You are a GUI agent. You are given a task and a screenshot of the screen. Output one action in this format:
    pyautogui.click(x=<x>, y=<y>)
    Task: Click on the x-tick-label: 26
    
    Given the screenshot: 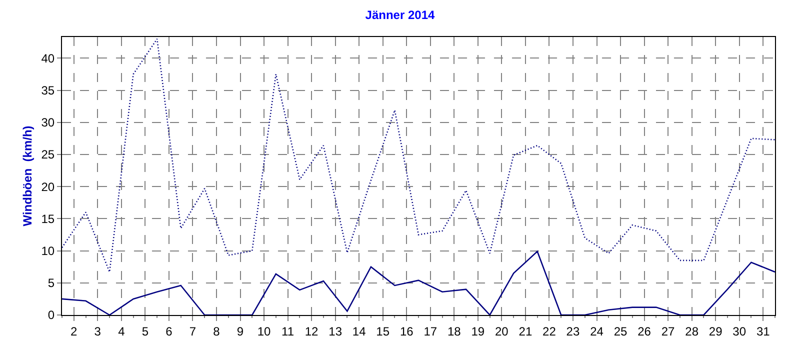 What is the action you would take?
    pyautogui.click(x=645, y=331)
    